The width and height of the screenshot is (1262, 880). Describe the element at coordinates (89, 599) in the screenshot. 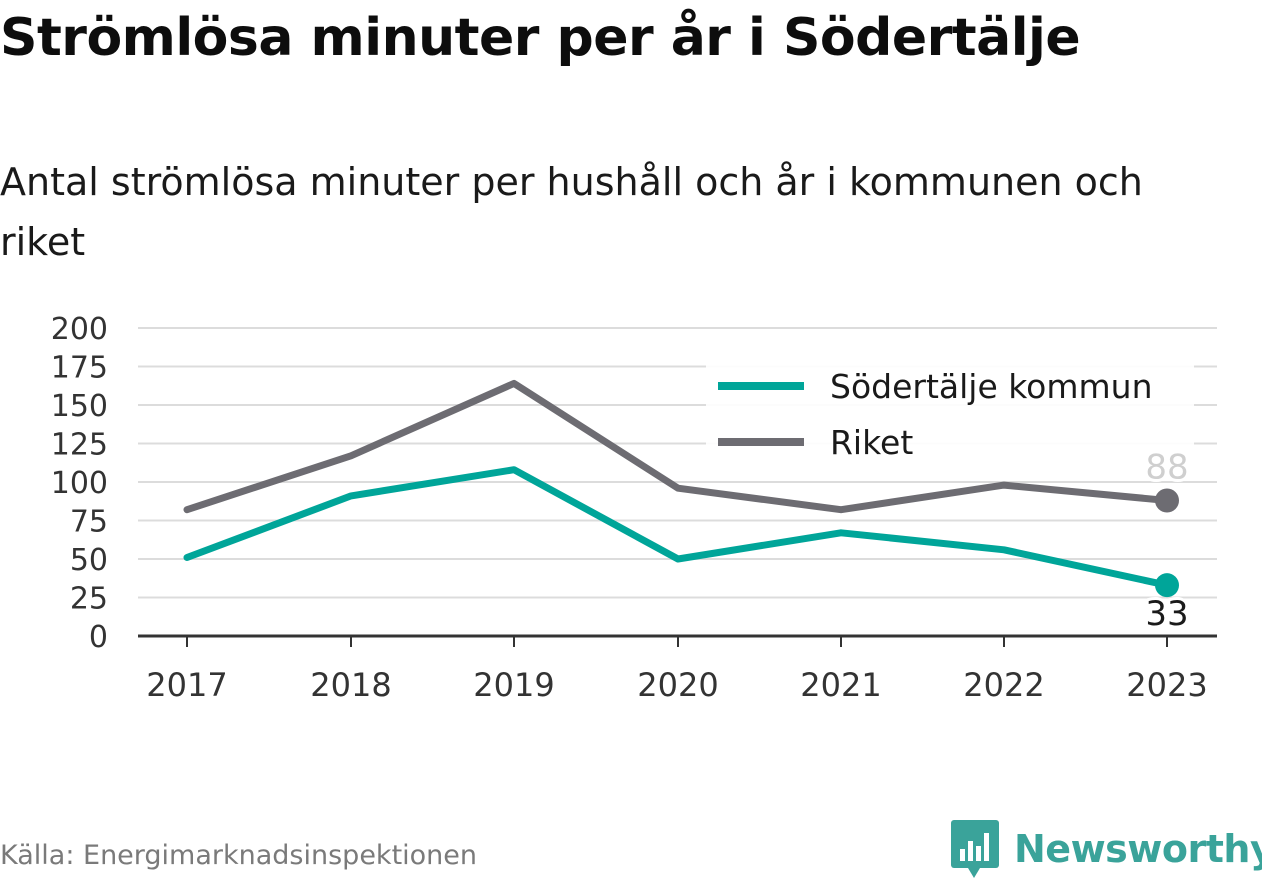

I see `y-tick-label: 25` at that location.